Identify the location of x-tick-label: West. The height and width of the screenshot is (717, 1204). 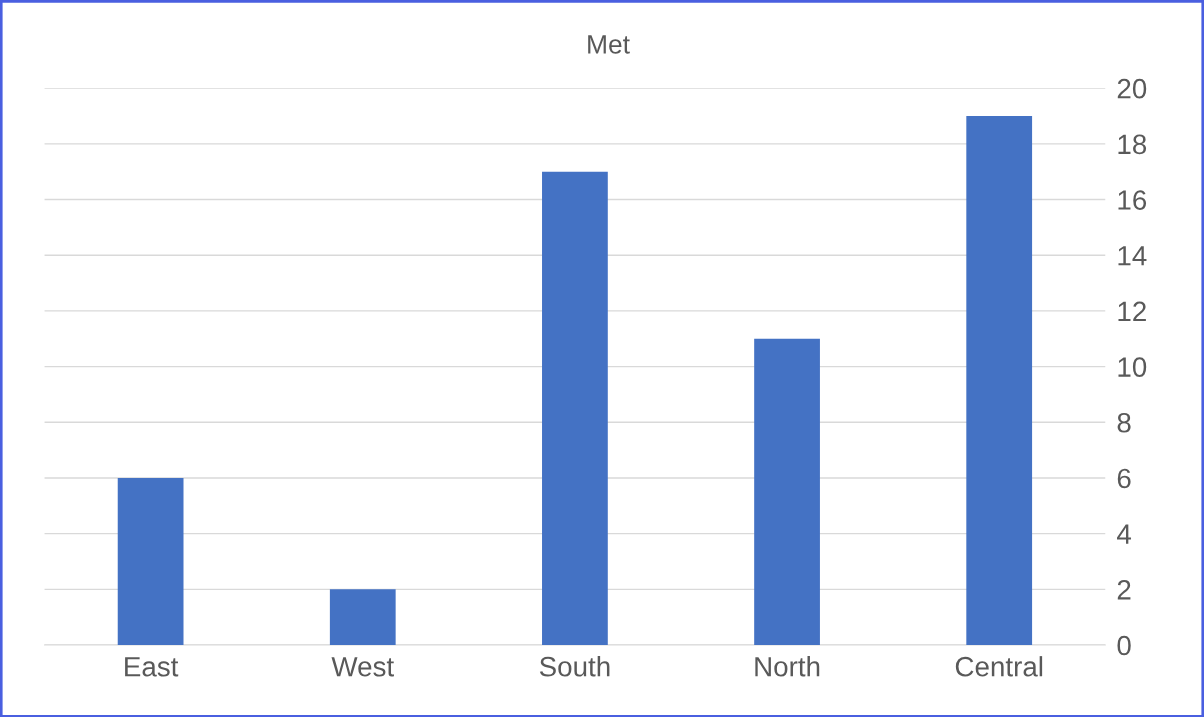
(362, 667).